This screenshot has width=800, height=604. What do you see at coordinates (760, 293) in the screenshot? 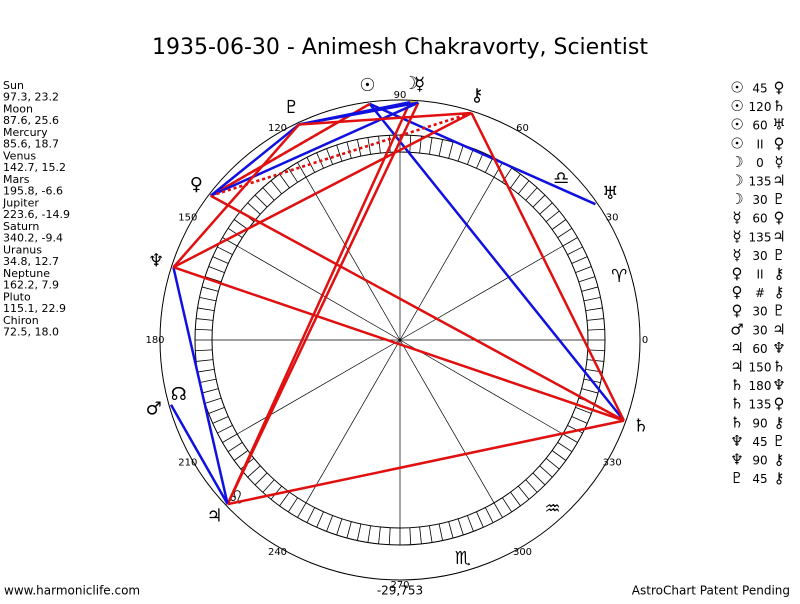
I see `aspect-type: #` at bounding box center [760, 293].